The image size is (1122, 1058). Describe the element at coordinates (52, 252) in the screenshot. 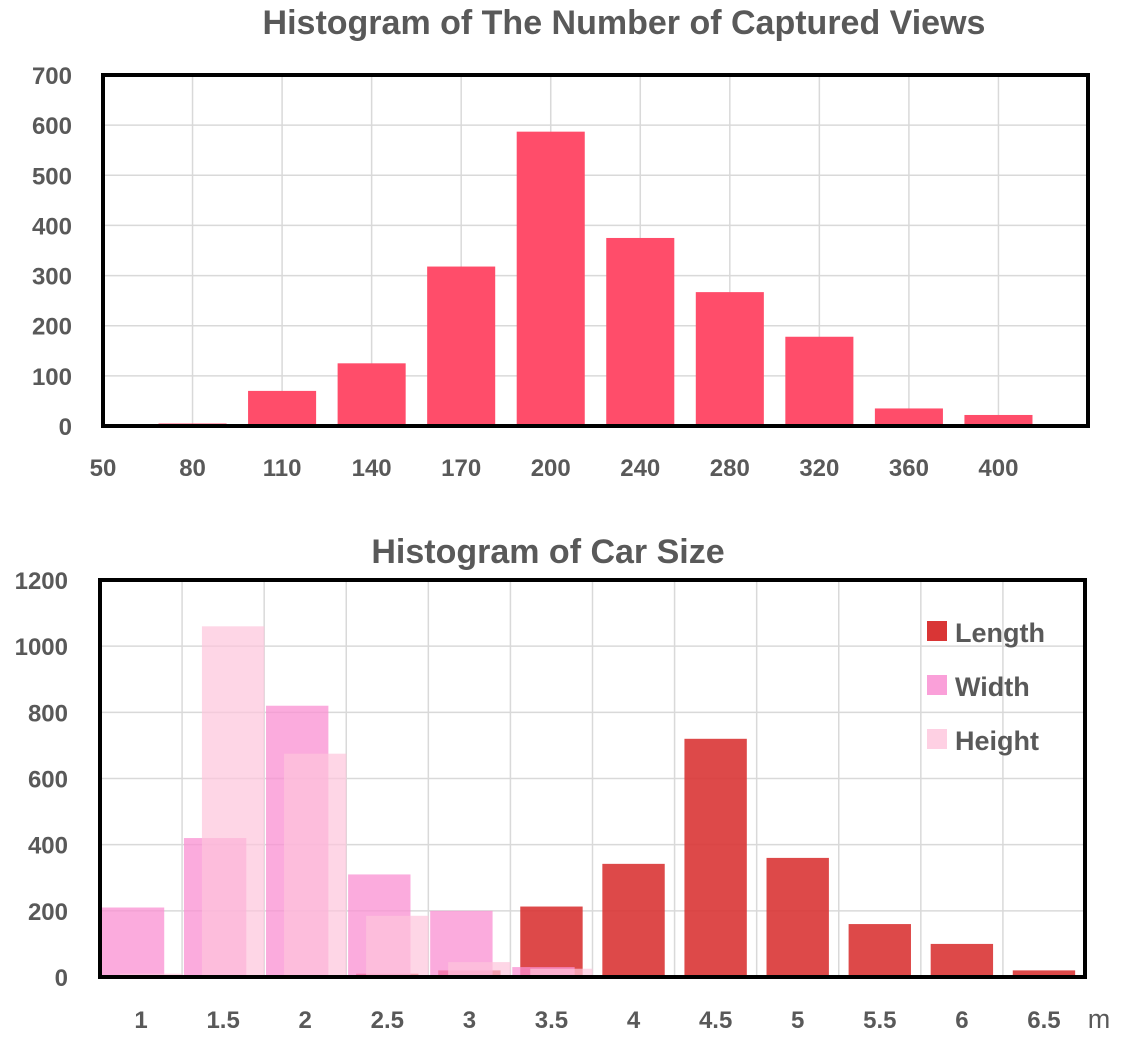

I see `chart1-y-tick-labels: 0 100 200 300 400 500 600 700` at that location.